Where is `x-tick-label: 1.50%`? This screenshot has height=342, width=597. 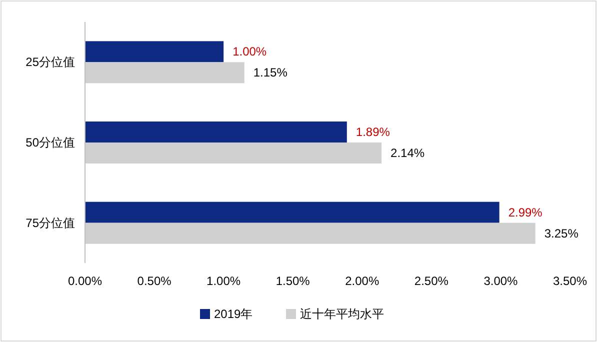 x-tick-label: 1.50% is located at coordinates (293, 281).